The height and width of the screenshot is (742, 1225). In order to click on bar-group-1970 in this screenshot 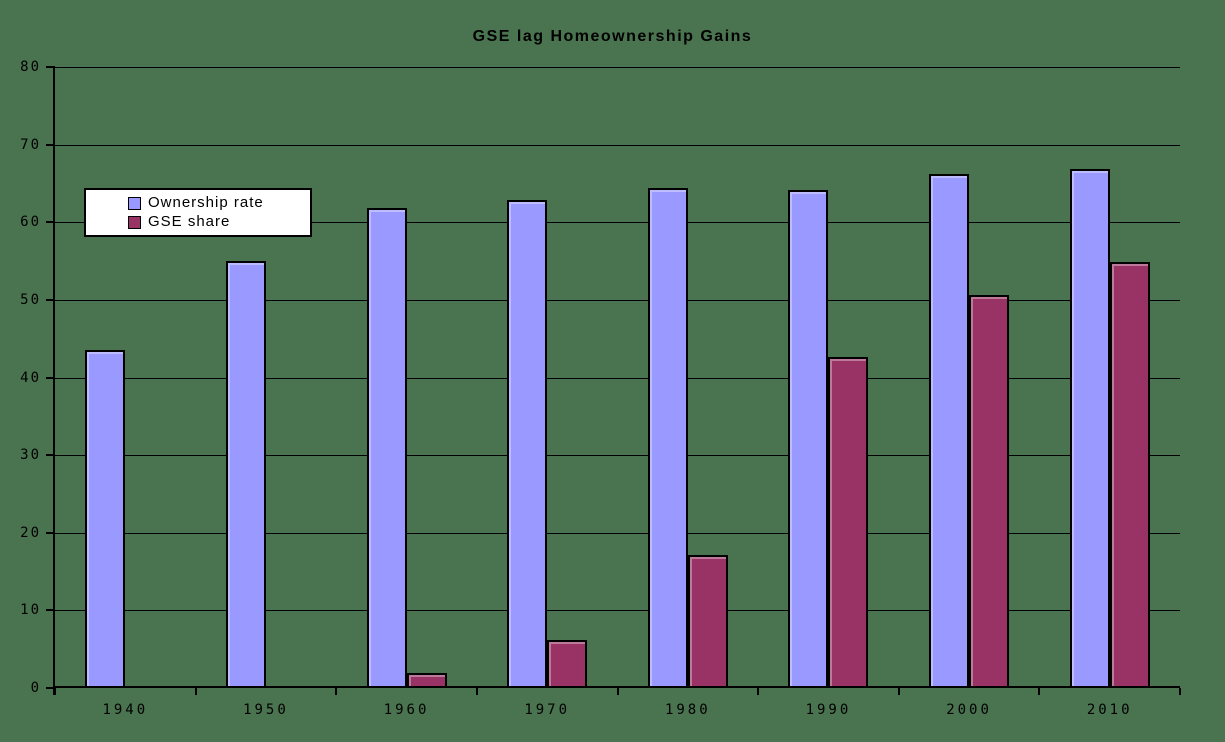, I will do `click(547, 377)`.